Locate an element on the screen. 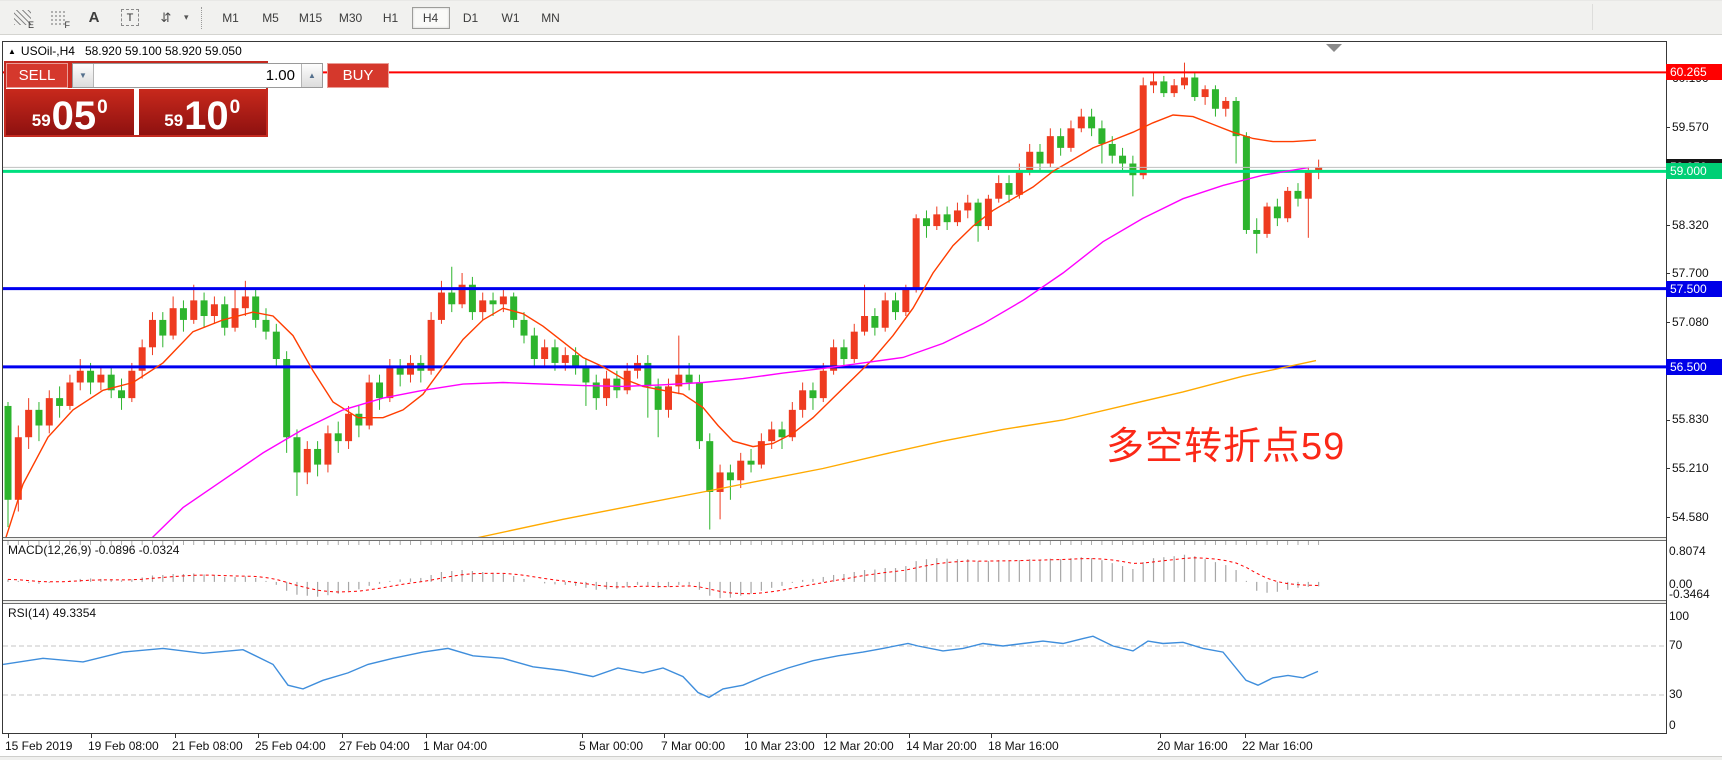 The height and width of the screenshot is (760, 1722). volume-decrease-icon: ▼ is located at coordinates (83, 75).